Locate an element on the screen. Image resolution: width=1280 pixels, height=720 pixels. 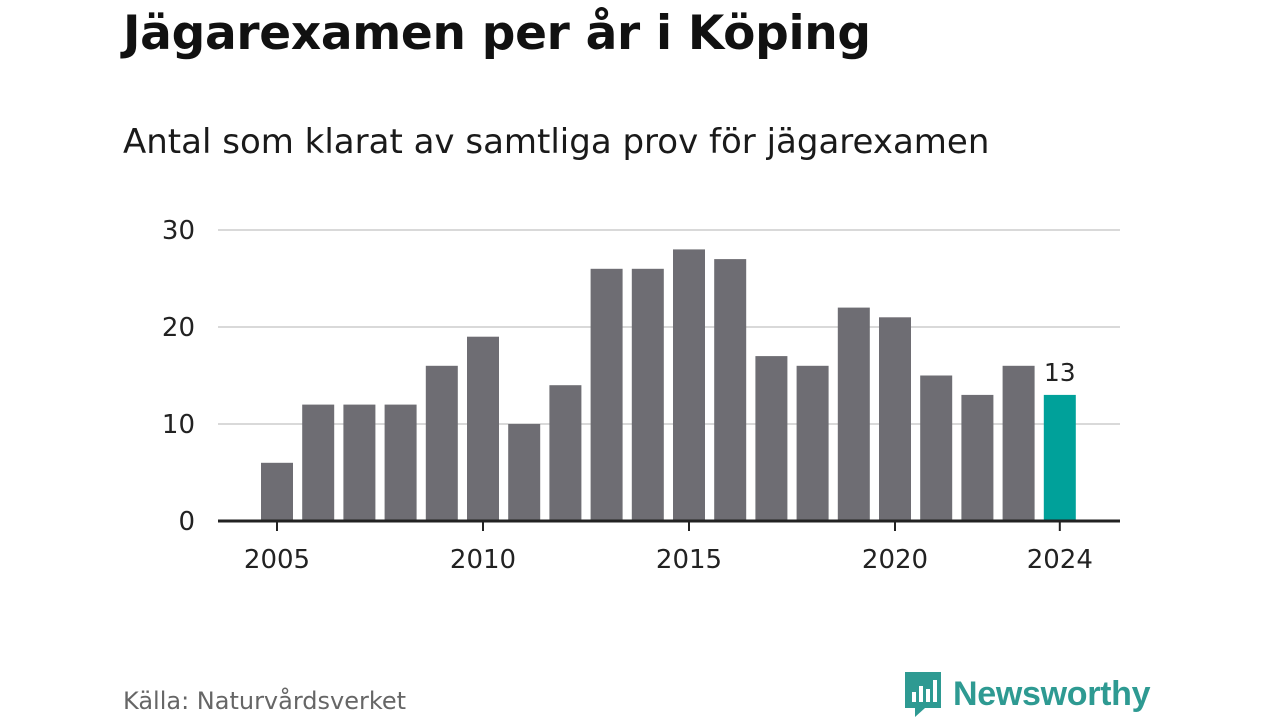
bar-2005 is located at coordinates (277, 491).